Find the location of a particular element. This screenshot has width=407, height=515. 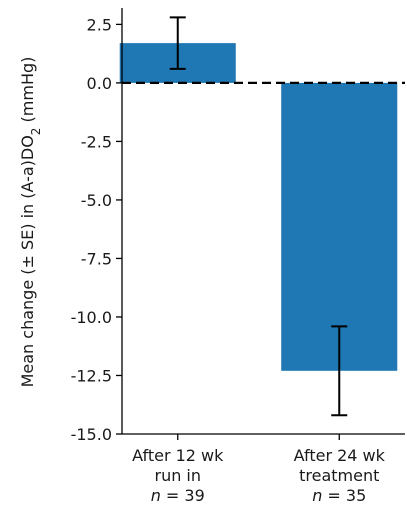

y-tick-label: -2.5 is located at coordinates (96, 141).